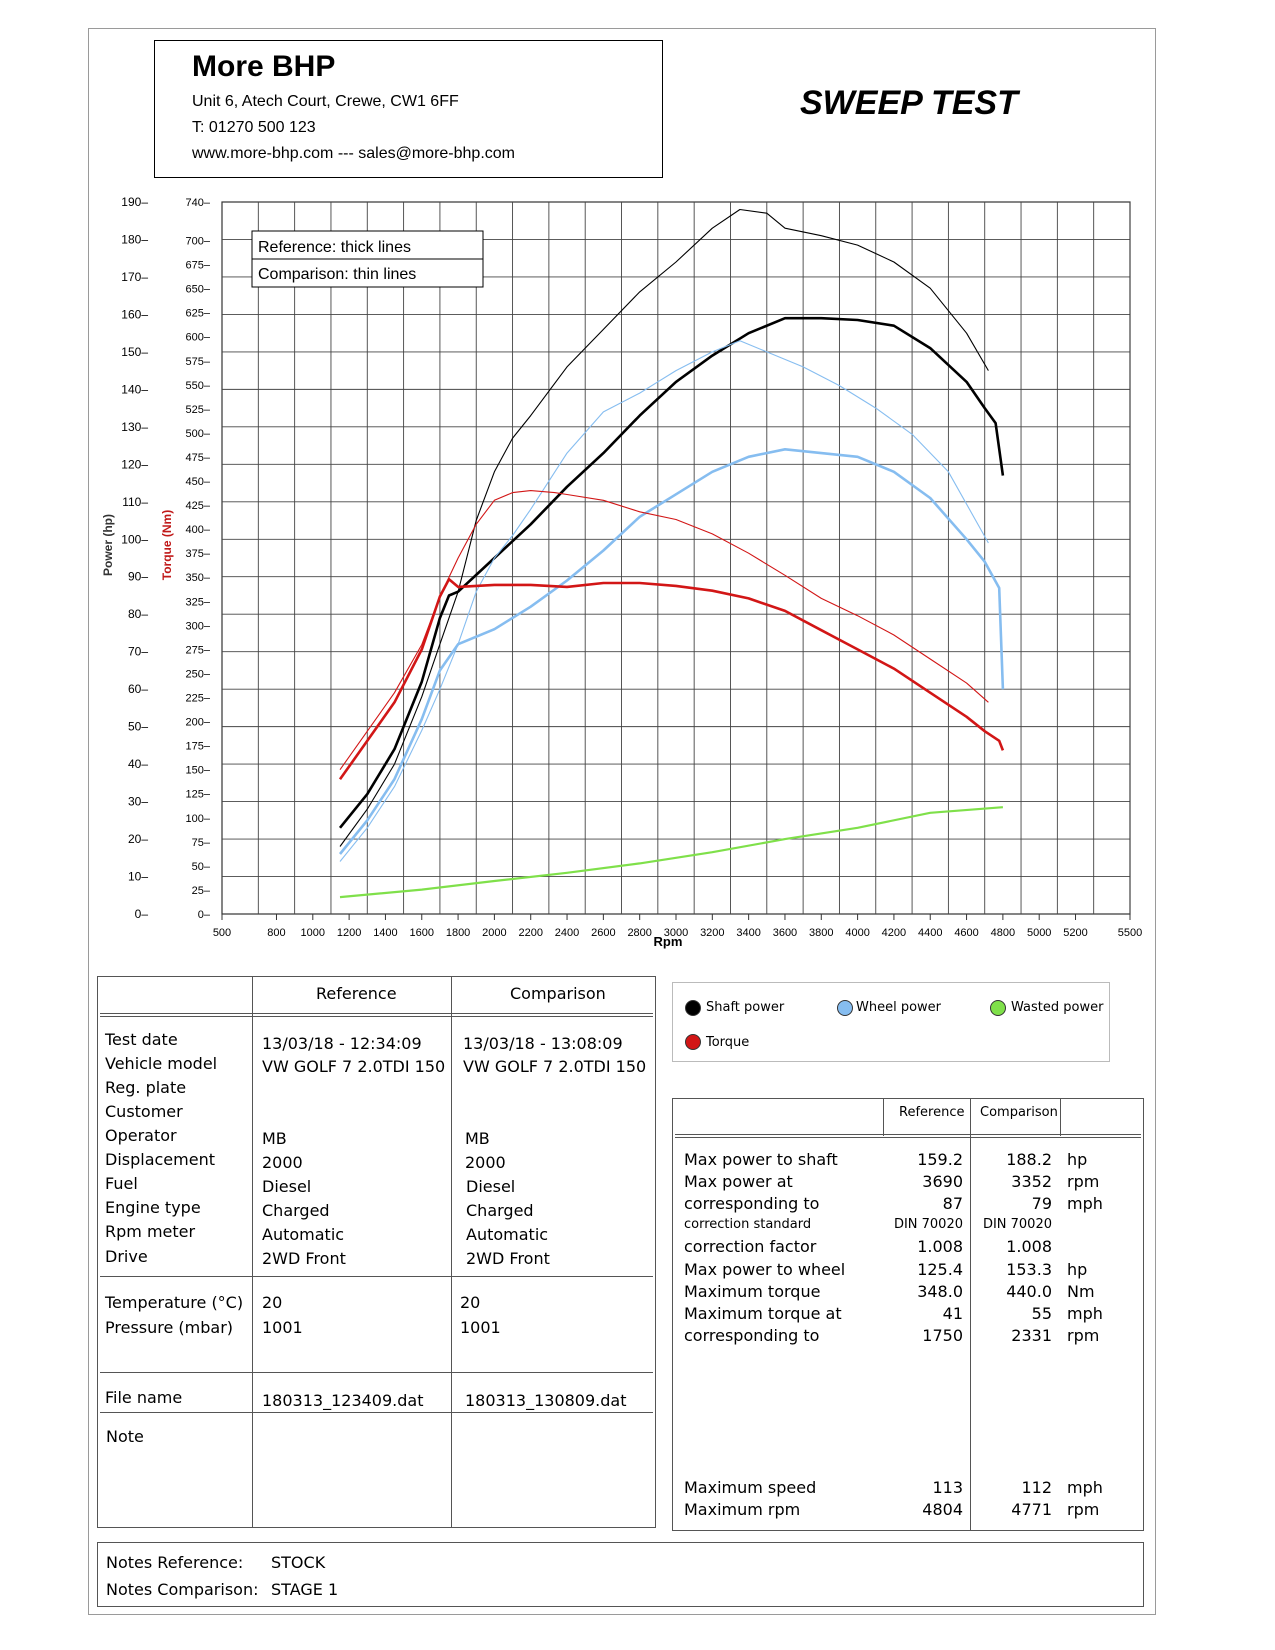  What do you see at coordinates (198, 819) in the screenshot?
I see `torque-tick-label: 100–` at bounding box center [198, 819].